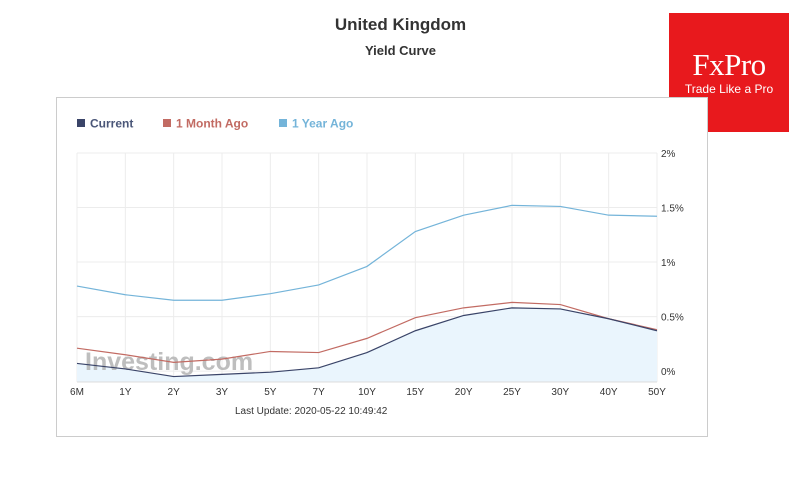 Image resolution: width=801 pixels, height=500 pixels. I want to click on y-tick-label: 0%, so click(668, 372).